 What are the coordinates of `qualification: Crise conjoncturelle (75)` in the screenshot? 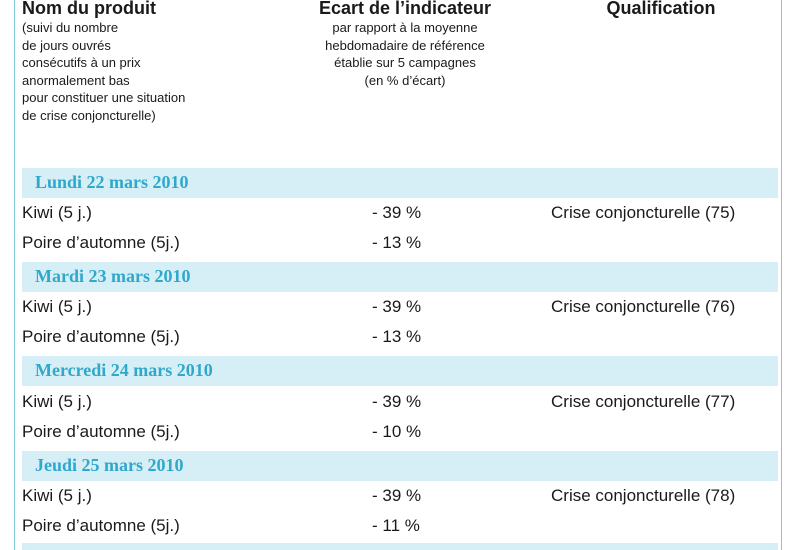 It's located at (643, 212).